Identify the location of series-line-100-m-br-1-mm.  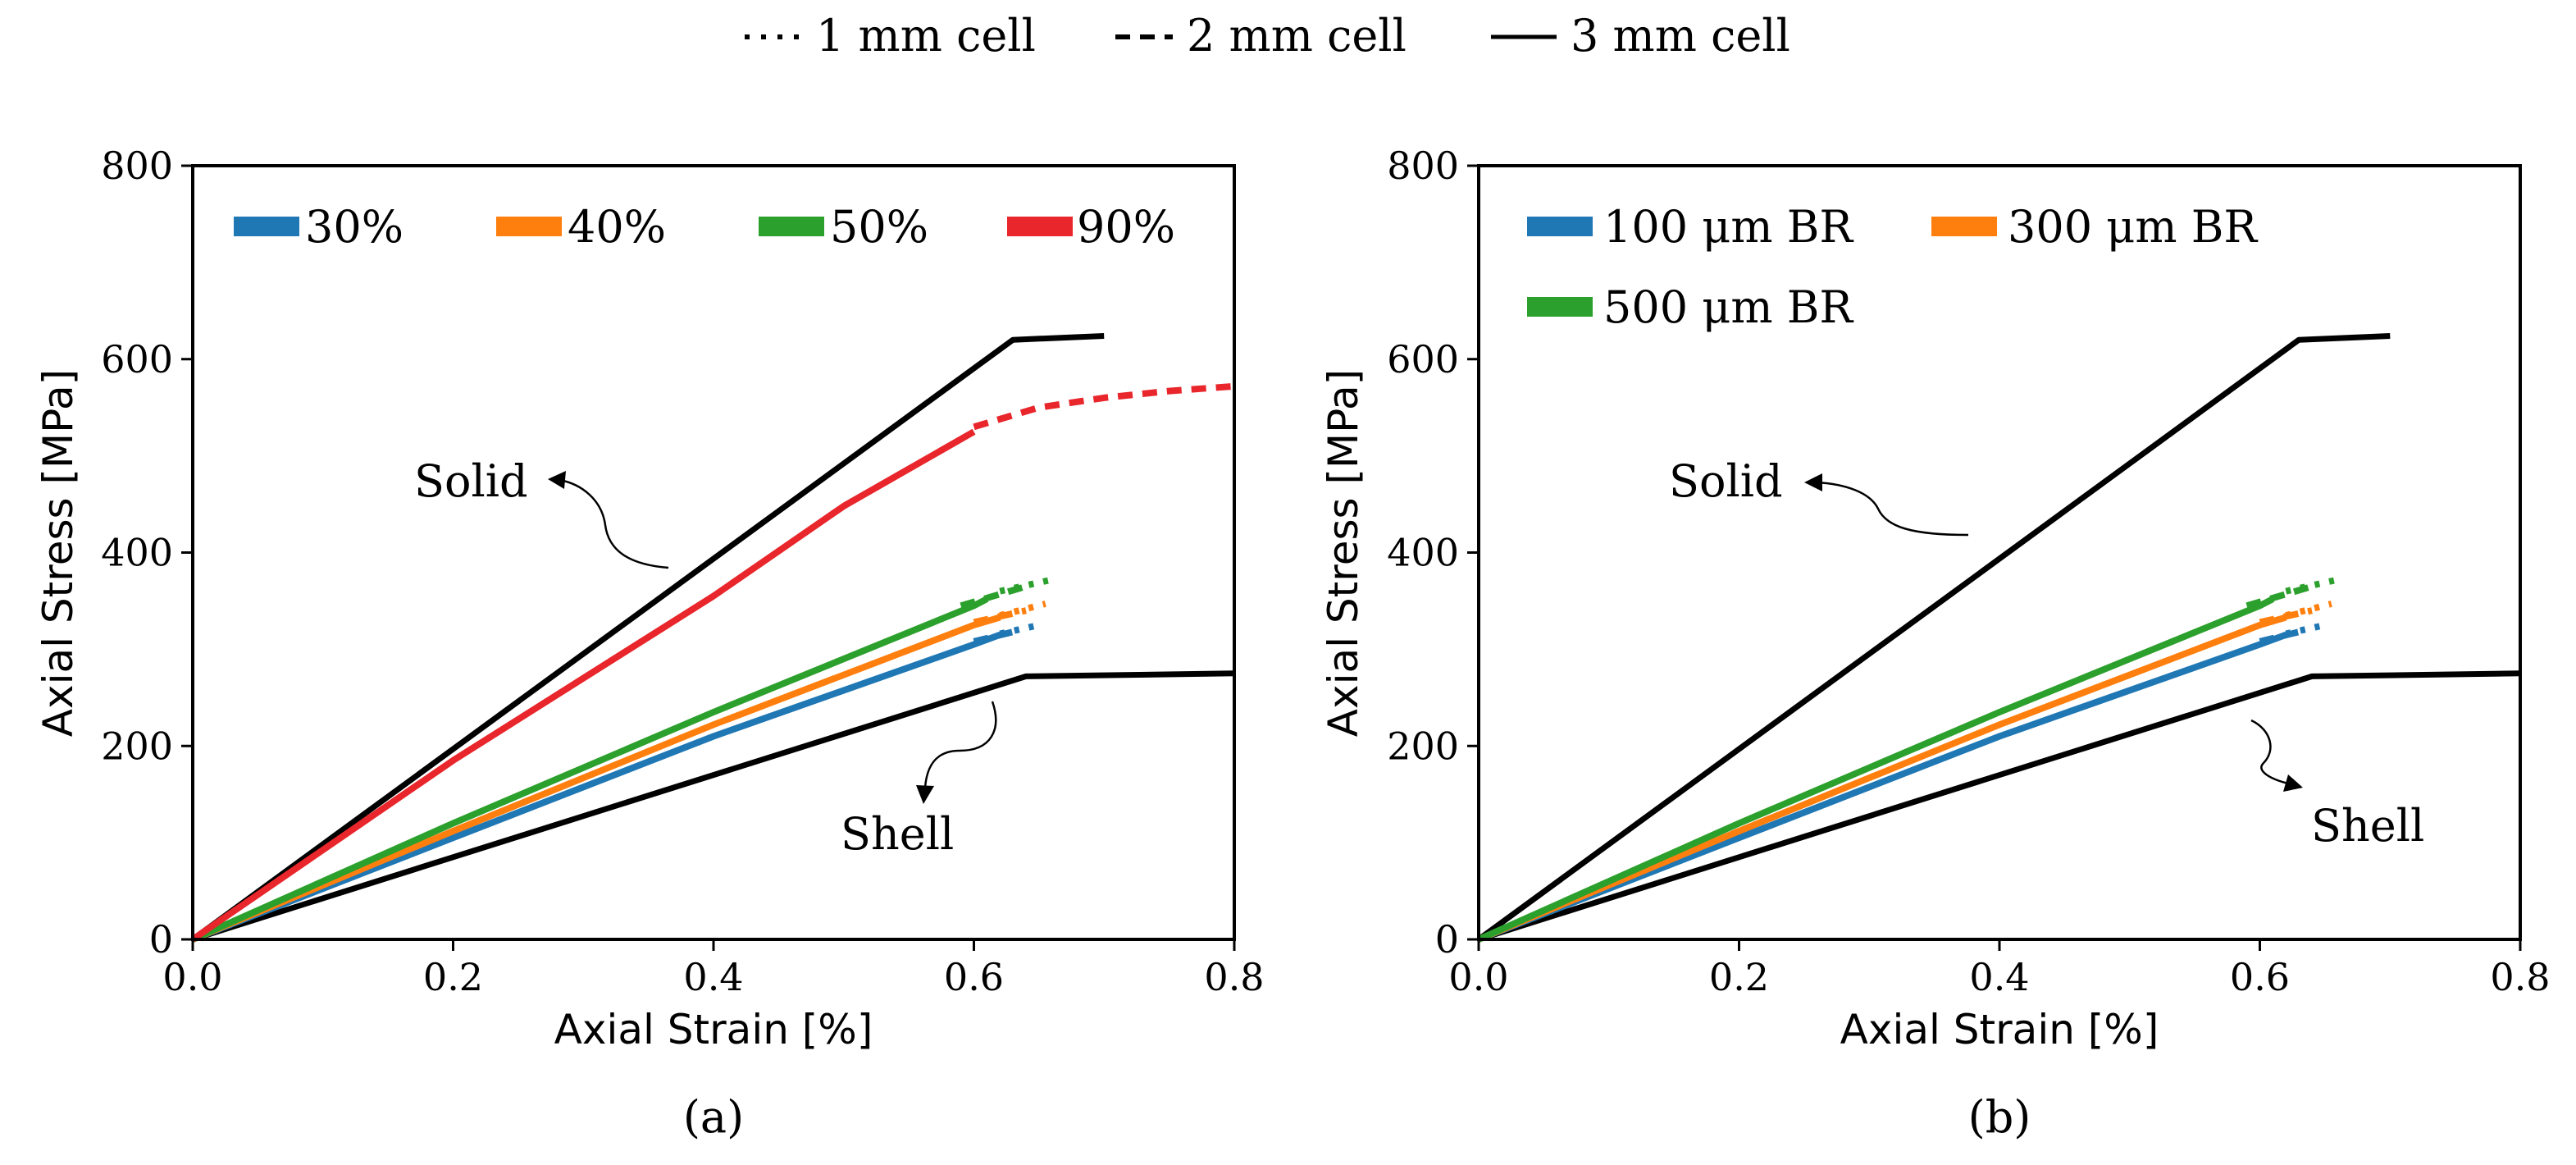
(2305, 629).